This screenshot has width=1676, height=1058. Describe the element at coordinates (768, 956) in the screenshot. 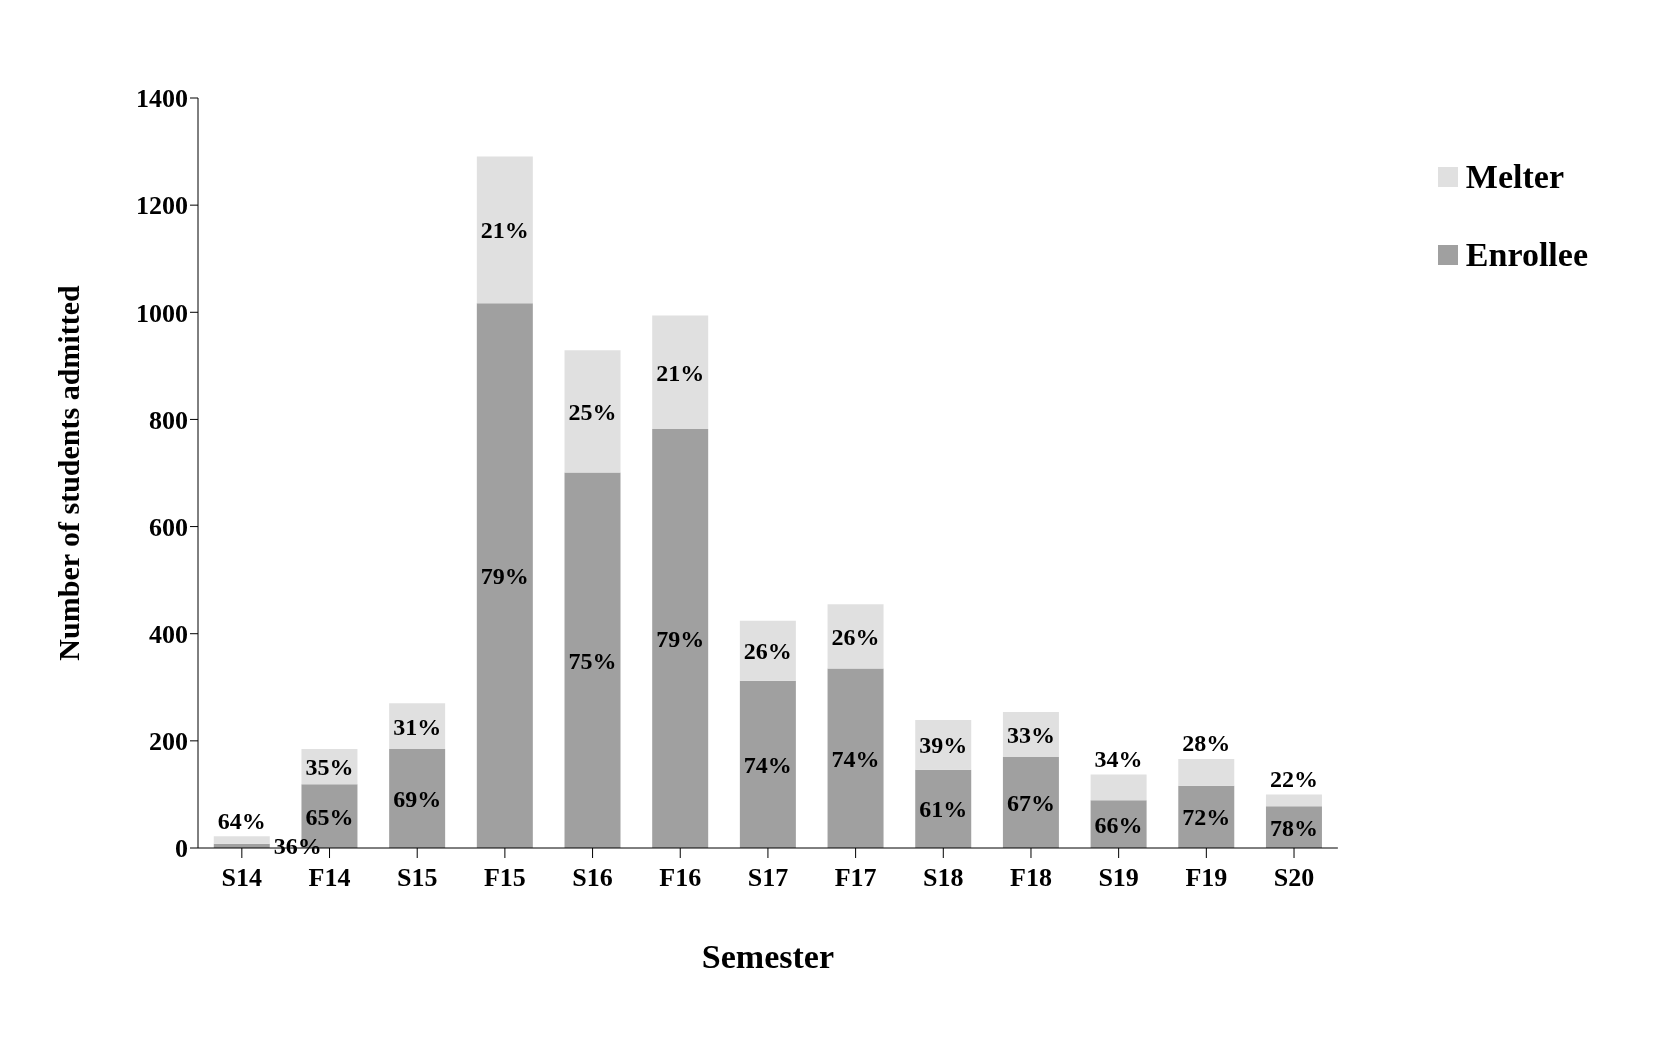

I see `x-axis-title: Semester` at that location.